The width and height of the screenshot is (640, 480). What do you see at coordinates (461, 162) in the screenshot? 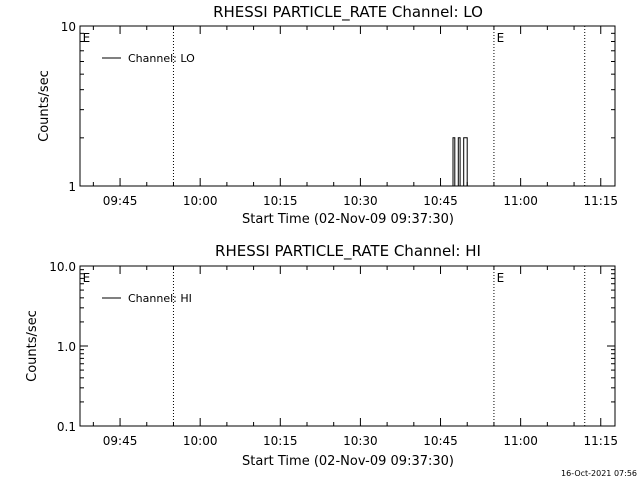
I see `series-line` at bounding box center [461, 162].